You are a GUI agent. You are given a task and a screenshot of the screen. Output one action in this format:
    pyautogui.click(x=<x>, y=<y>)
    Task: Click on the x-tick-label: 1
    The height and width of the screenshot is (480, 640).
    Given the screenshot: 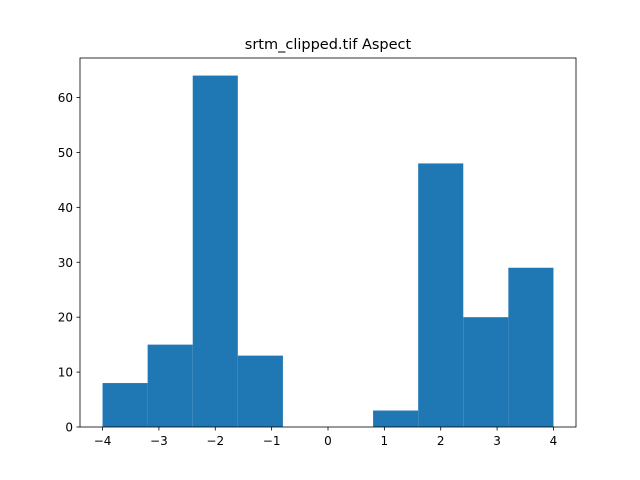 What is the action you would take?
    pyautogui.click(x=385, y=441)
    